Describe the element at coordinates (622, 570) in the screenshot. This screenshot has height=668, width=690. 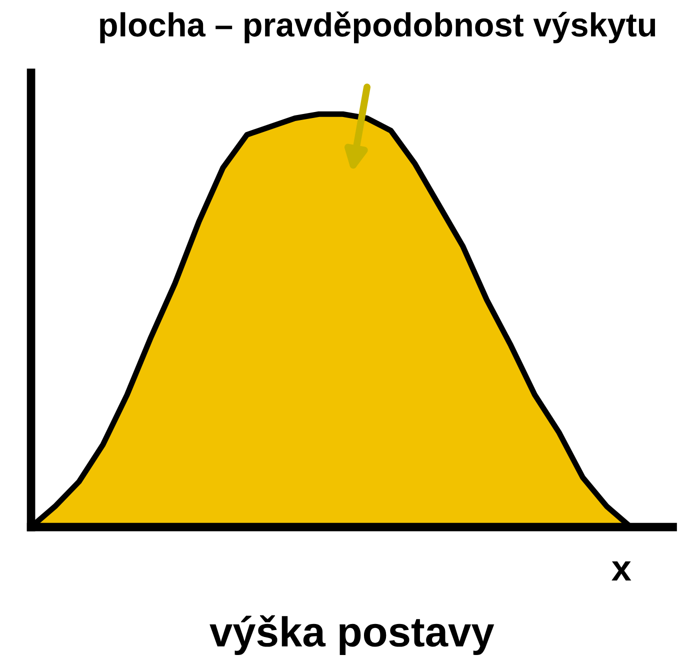
I see `text: x` at that location.